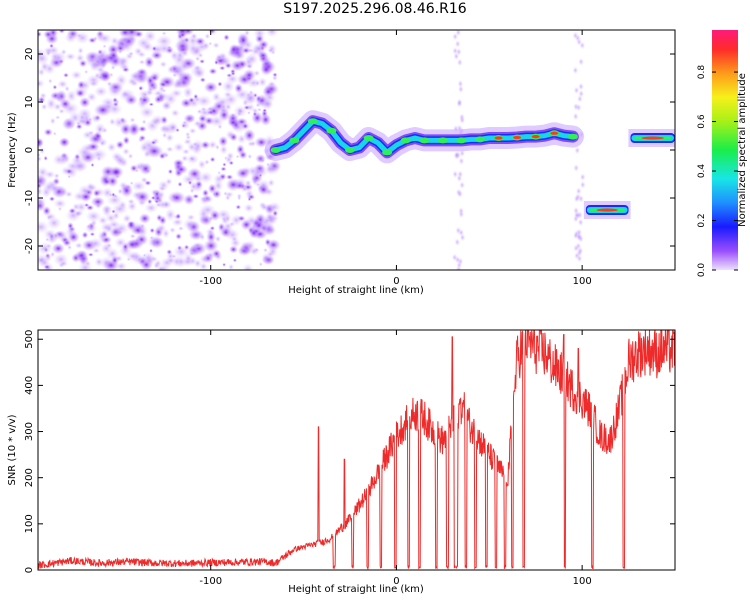 The height and width of the screenshot is (600, 750). Describe the element at coordinates (29, 385) in the screenshot. I see `y-tick-label: 400` at that location.